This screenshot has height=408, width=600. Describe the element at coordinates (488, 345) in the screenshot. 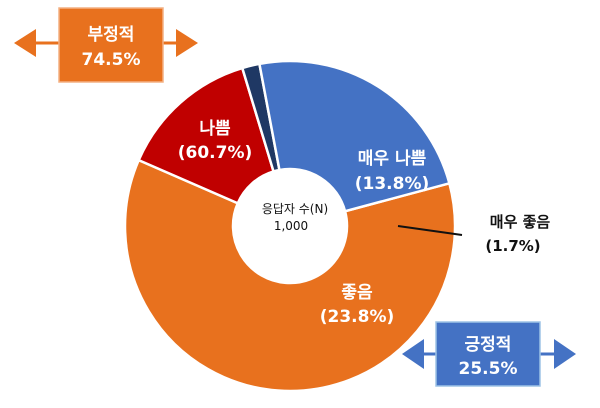

I see `positive-label: 긍정적` at that location.